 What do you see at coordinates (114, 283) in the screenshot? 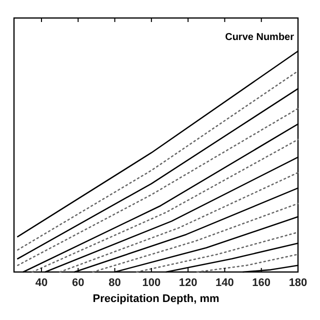
I see `x-tick-label: 80` at bounding box center [114, 283].